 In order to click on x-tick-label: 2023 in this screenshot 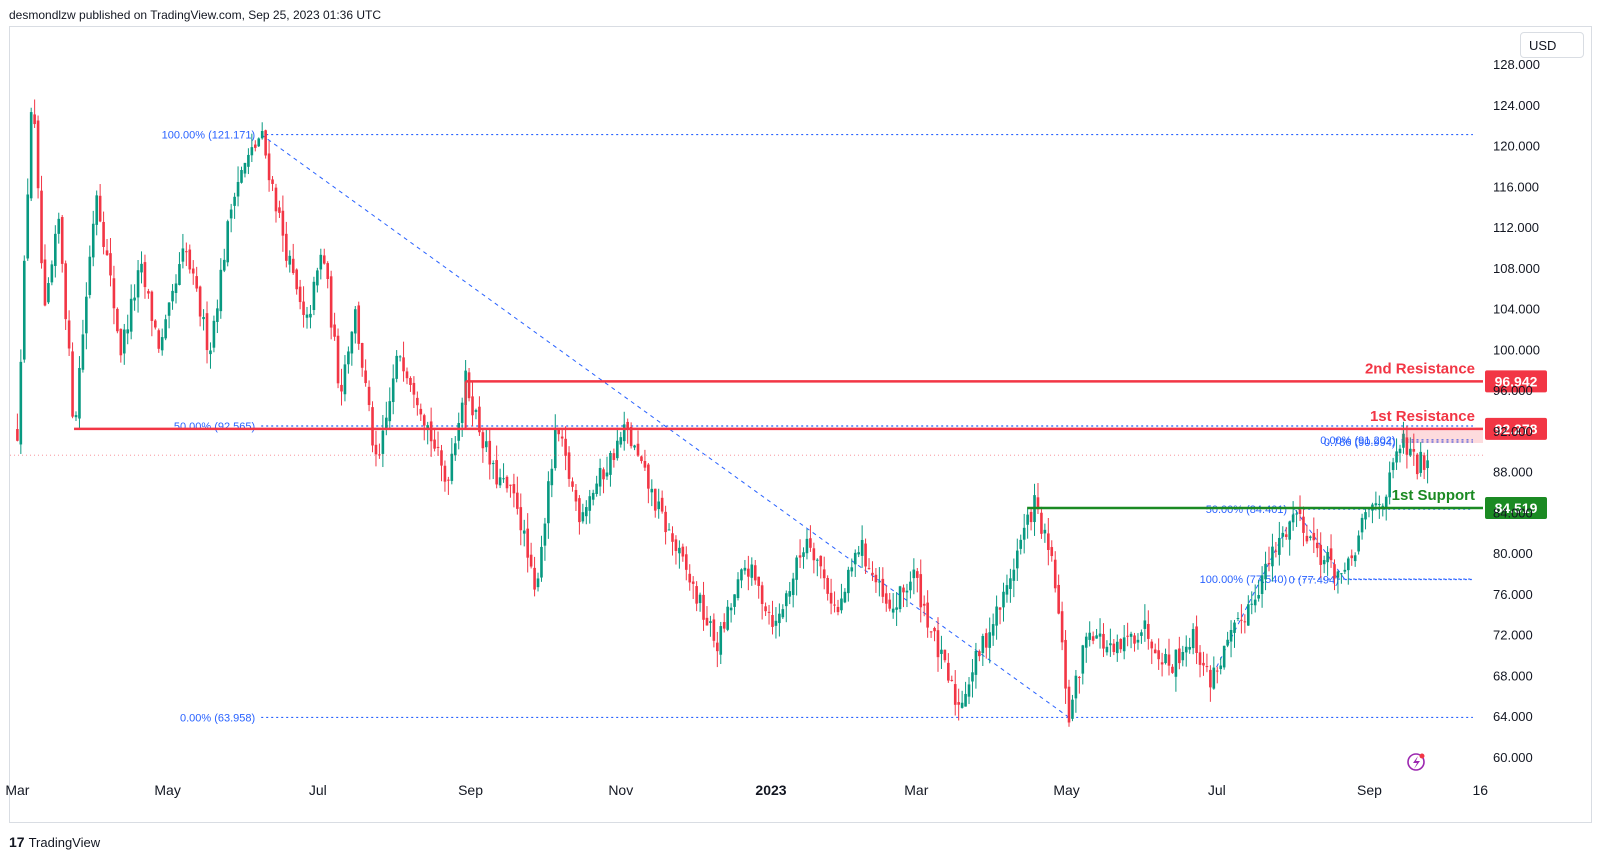, I will do `click(770, 790)`.